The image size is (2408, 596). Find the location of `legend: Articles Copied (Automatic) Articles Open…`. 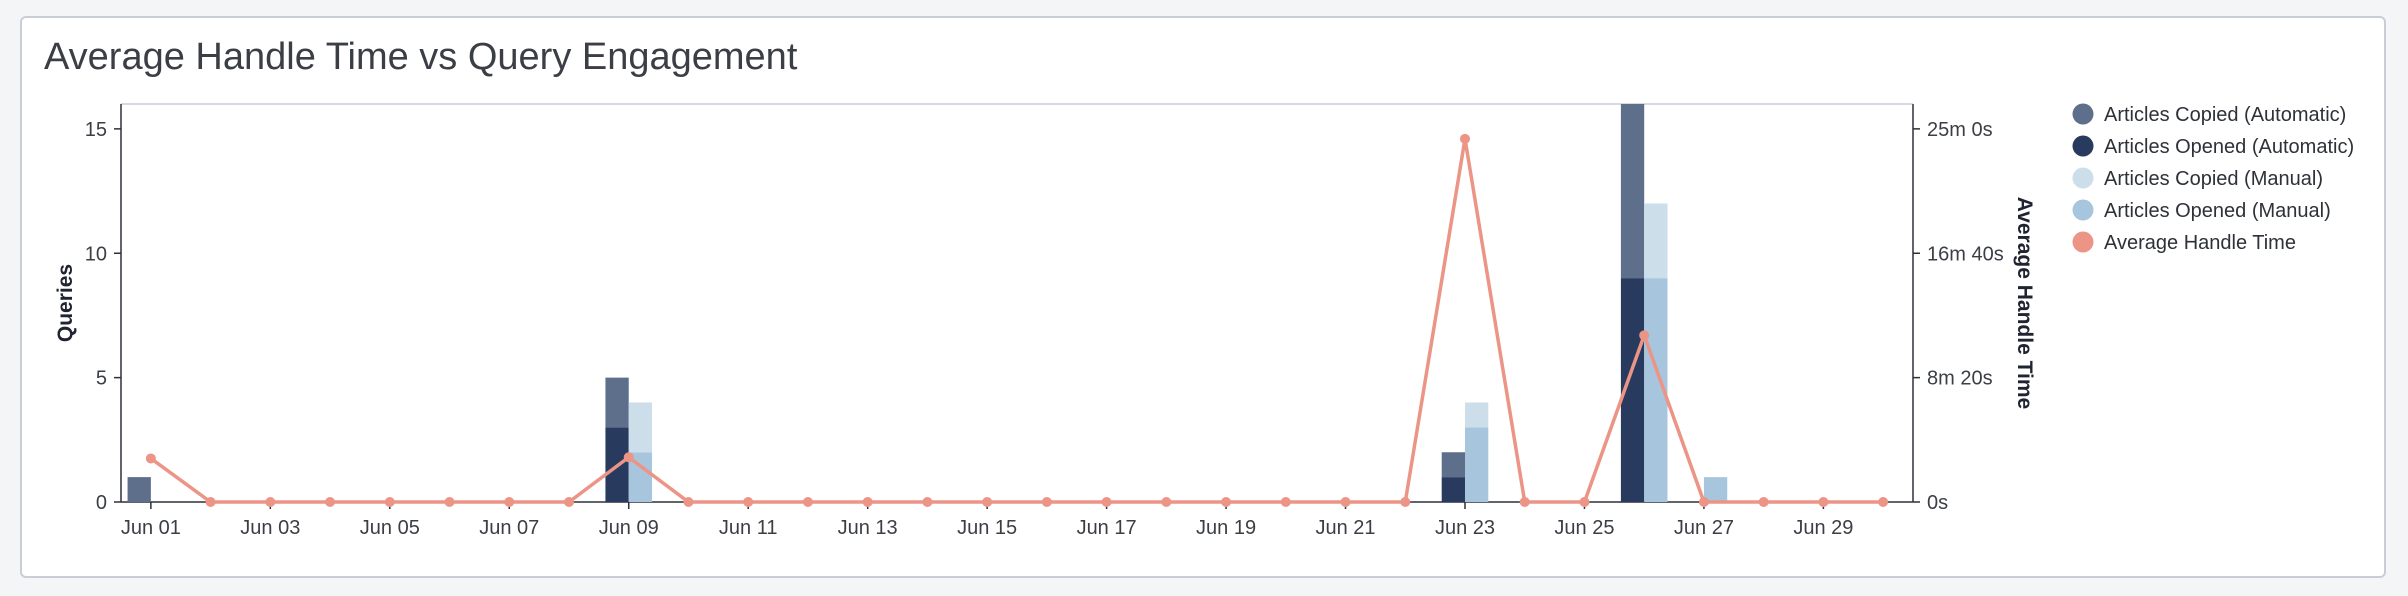

legend: Articles Copied (Automatic) Articles Open… is located at coordinates (2213, 178).